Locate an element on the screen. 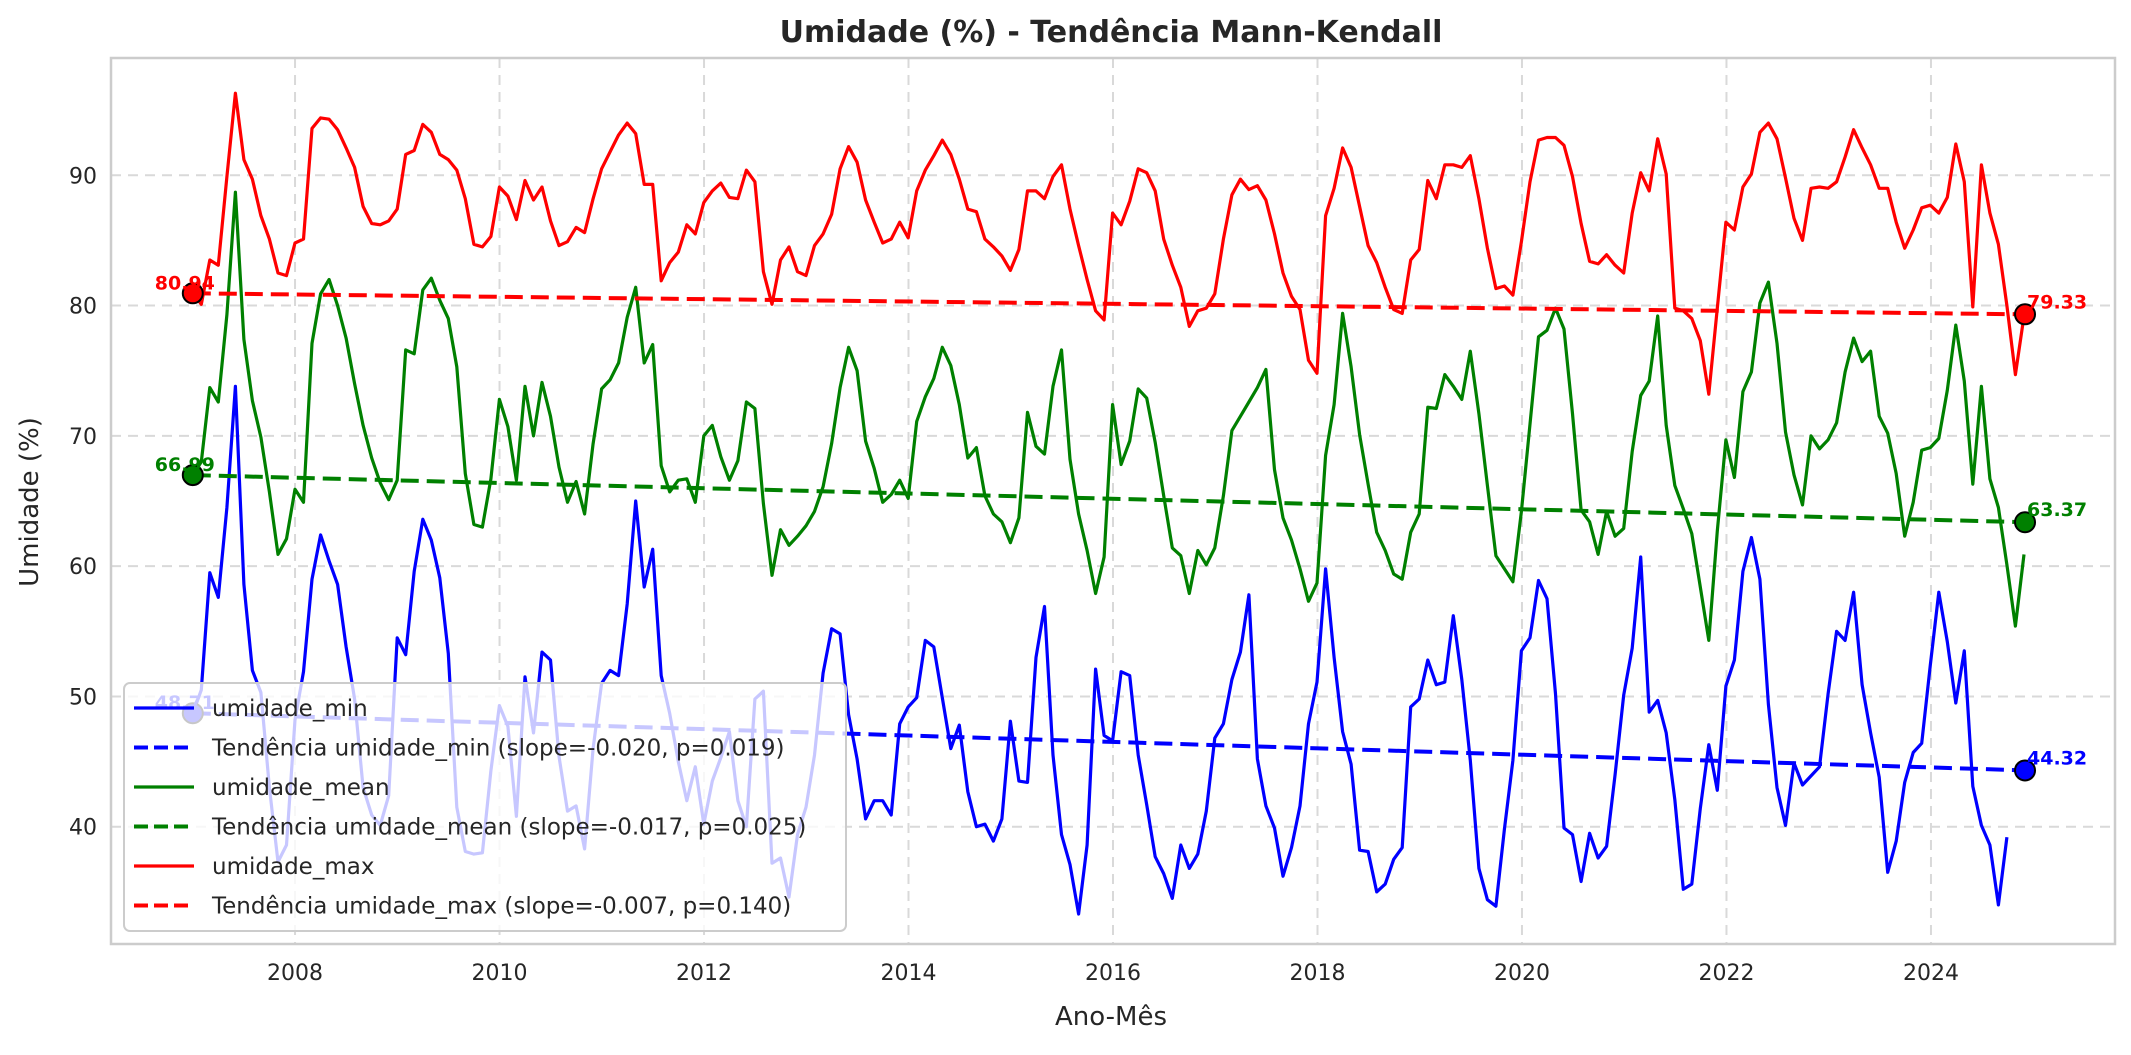 The image size is (2131, 1055). y-tick-label-60: 60 is located at coordinates (83, 567).